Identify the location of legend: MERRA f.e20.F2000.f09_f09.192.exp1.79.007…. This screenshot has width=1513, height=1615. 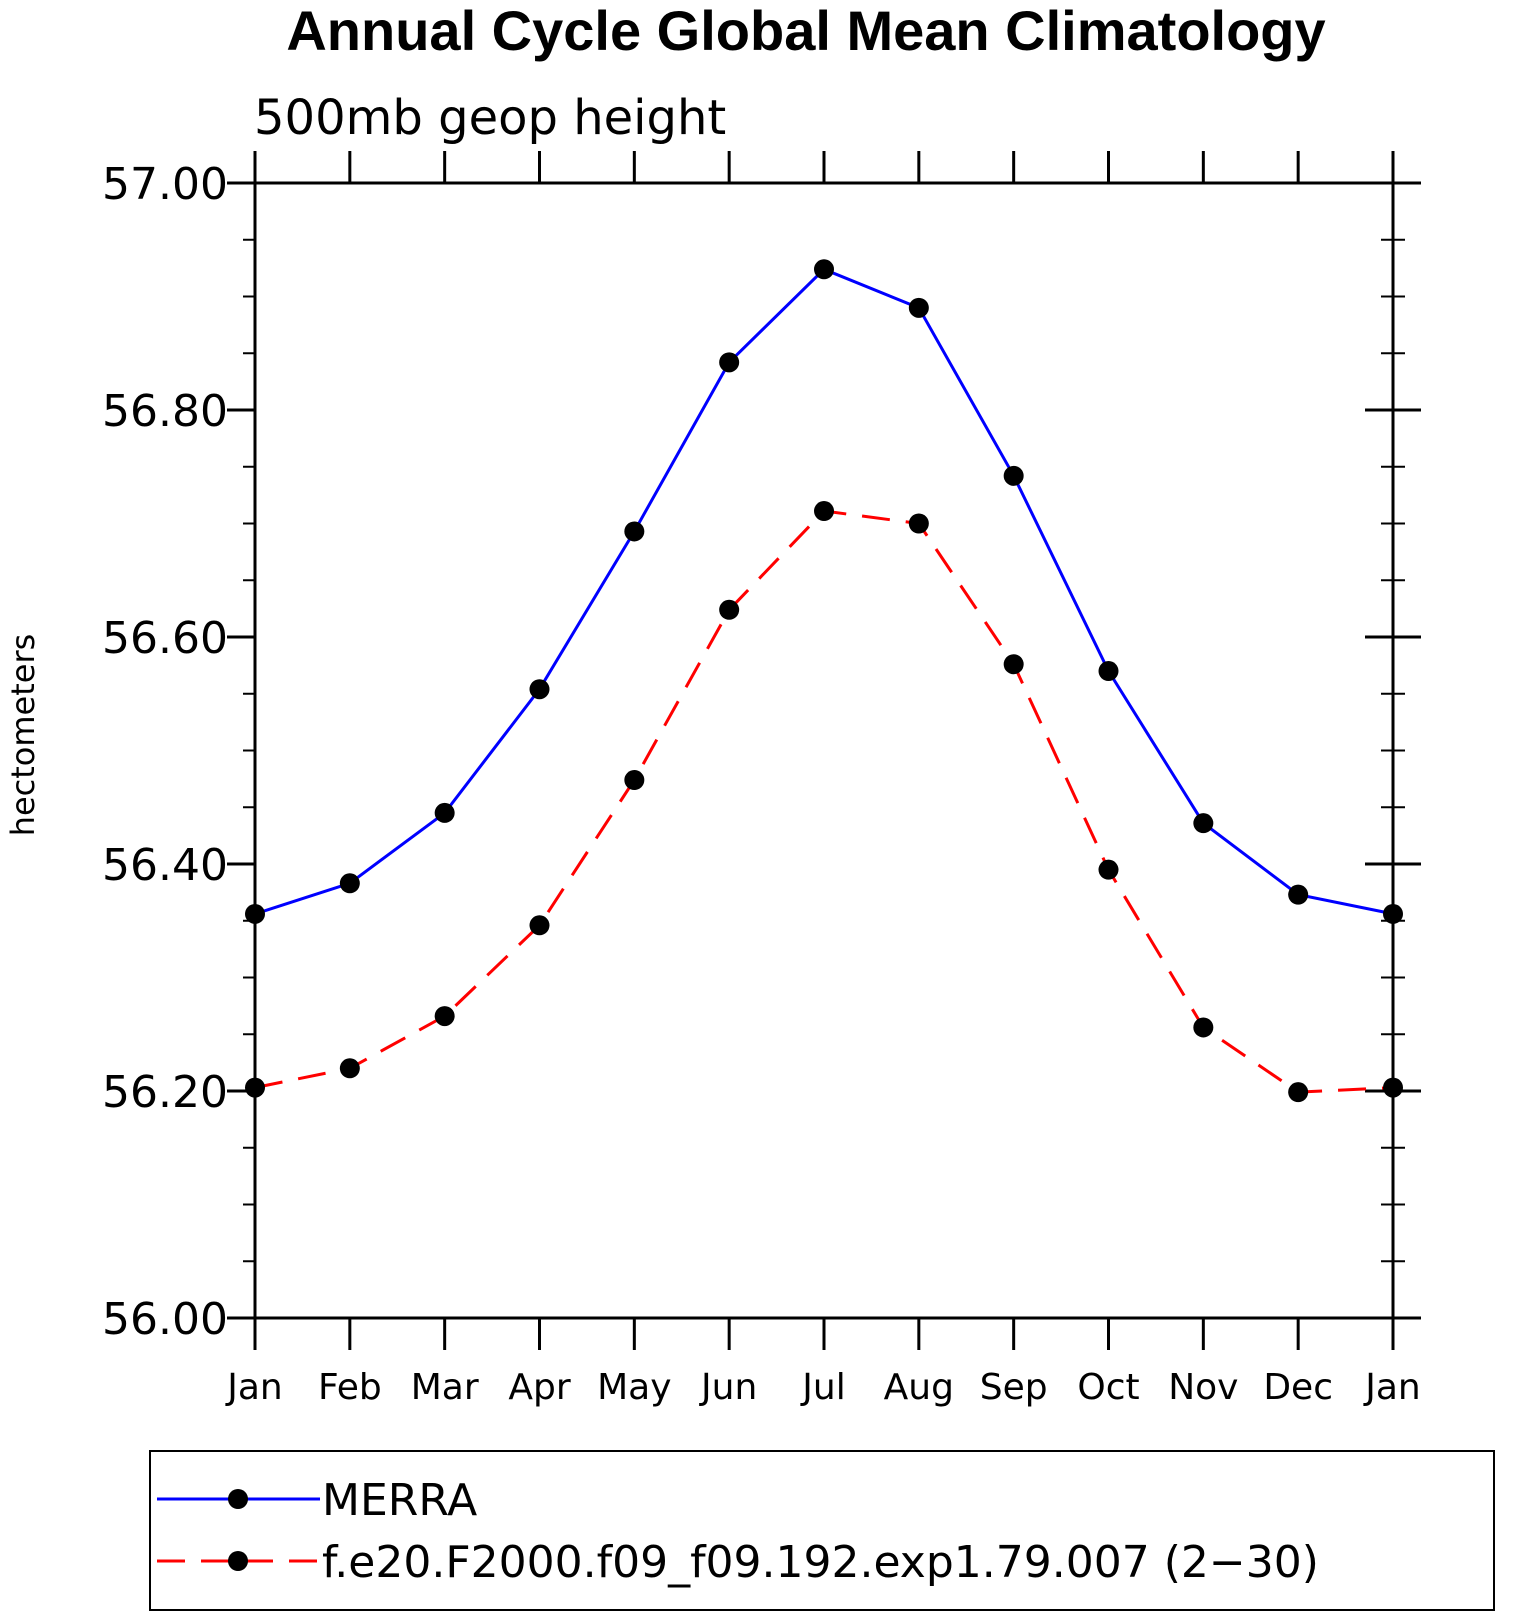
(738, 1531).